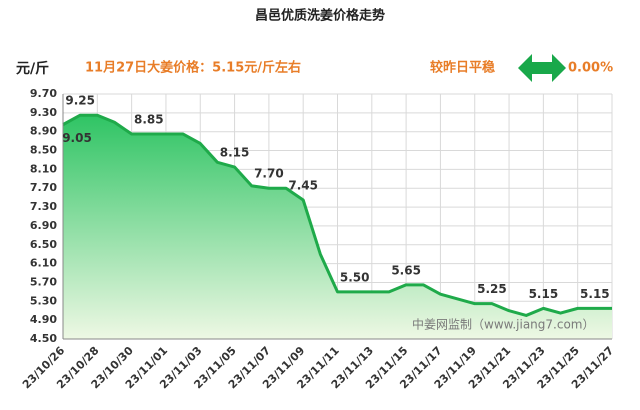  Describe the element at coordinates (235, 153) in the screenshot. I see `value-label: 8.15` at that location.